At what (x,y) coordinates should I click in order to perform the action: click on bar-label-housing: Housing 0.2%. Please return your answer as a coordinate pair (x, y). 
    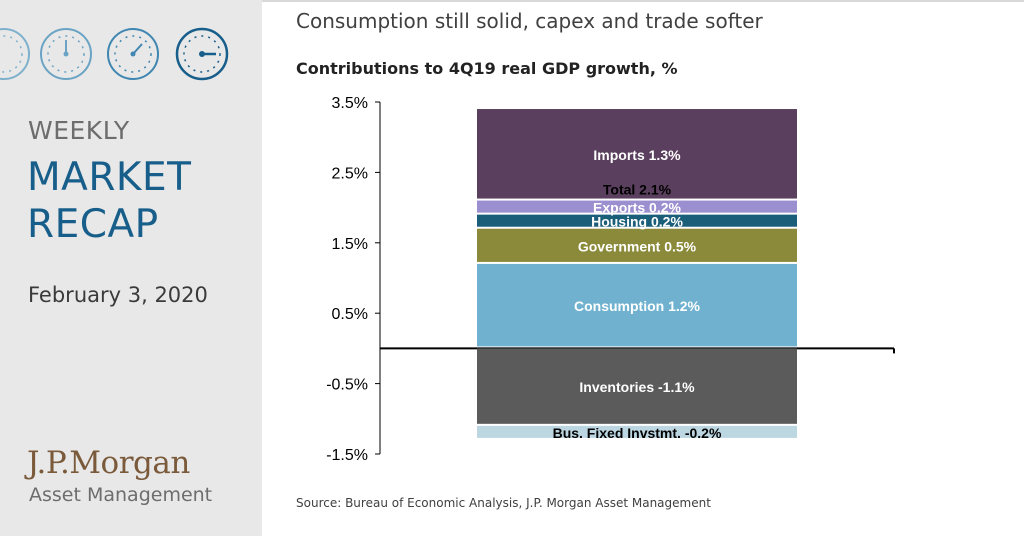
    Looking at the image, I should click on (637, 222).